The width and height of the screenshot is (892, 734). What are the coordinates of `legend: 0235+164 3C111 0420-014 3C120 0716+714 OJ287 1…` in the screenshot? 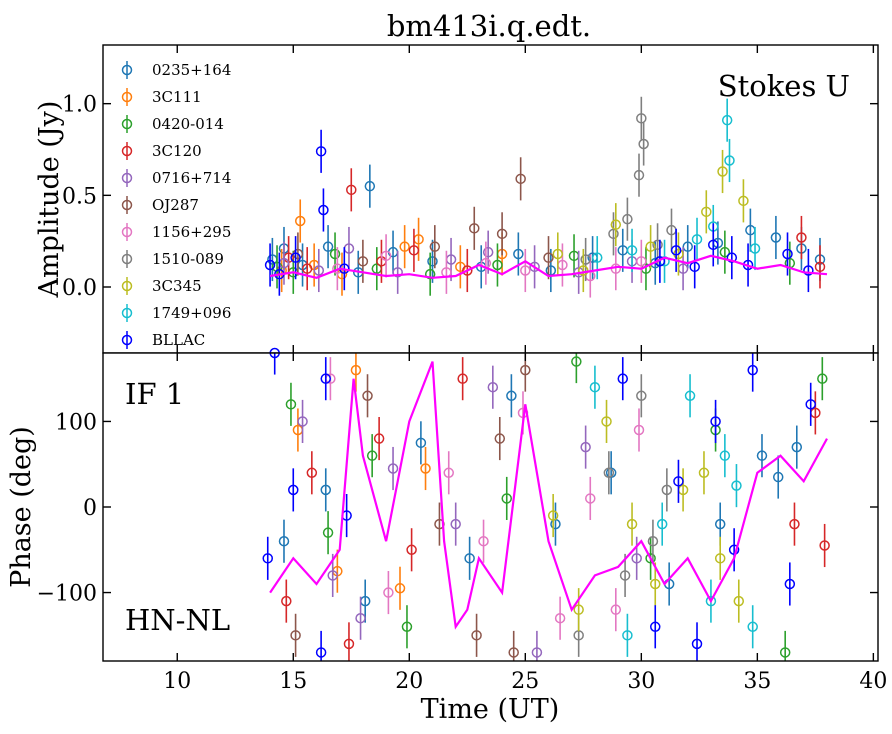 It's located at (176, 205).